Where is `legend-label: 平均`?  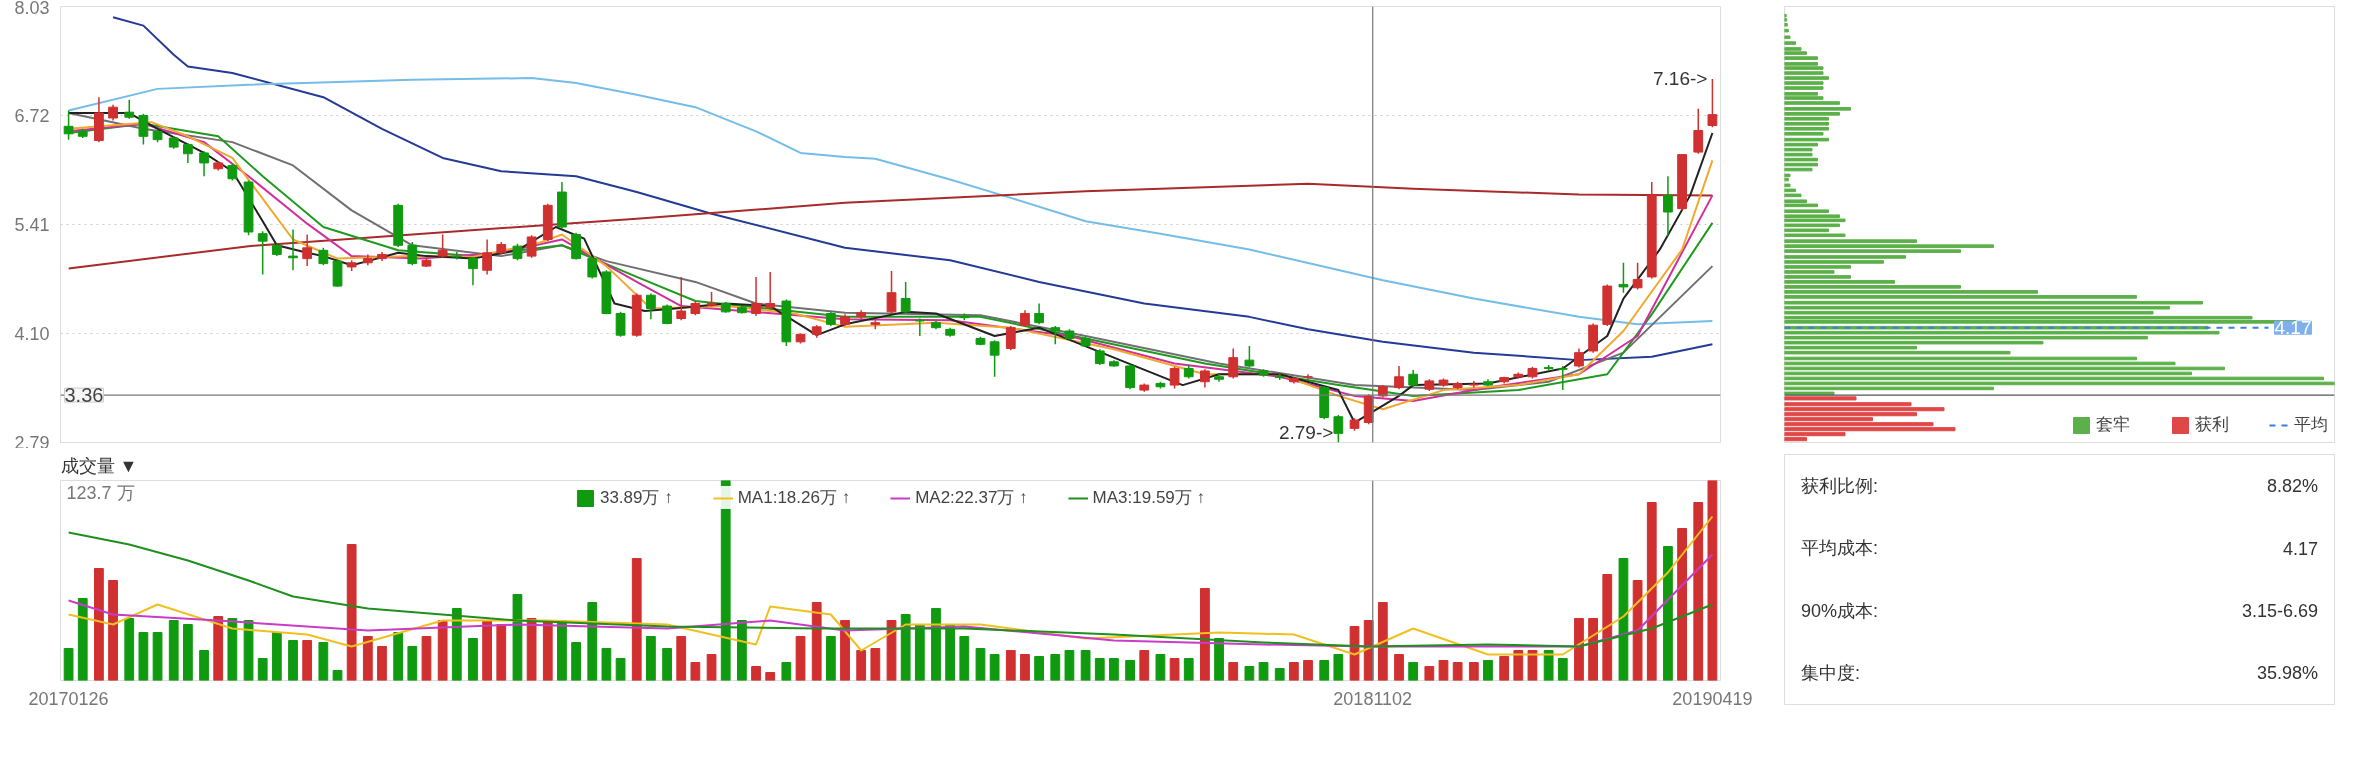
legend-label: 平均 is located at coordinates (2311, 425).